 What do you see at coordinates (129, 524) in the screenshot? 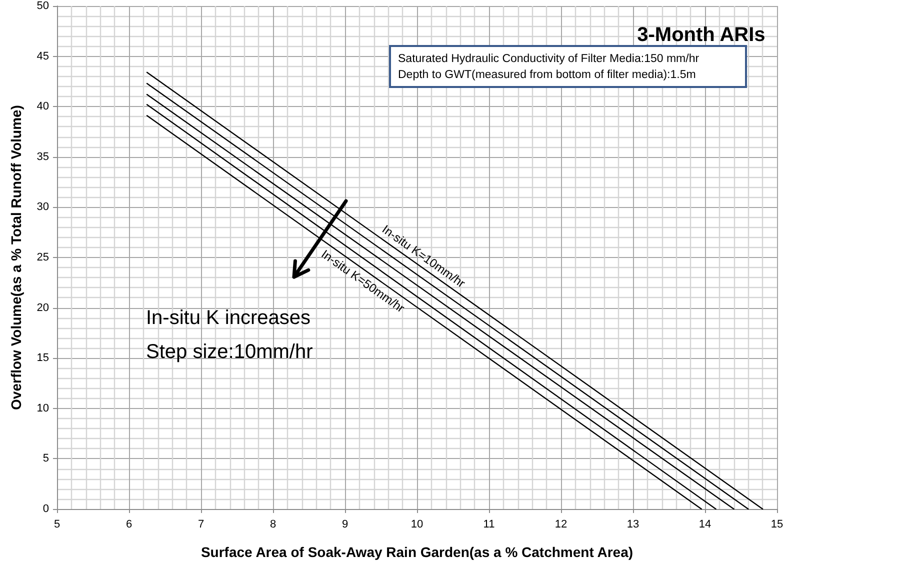
I see `x-tick-label: 6` at bounding box center [129, 524].